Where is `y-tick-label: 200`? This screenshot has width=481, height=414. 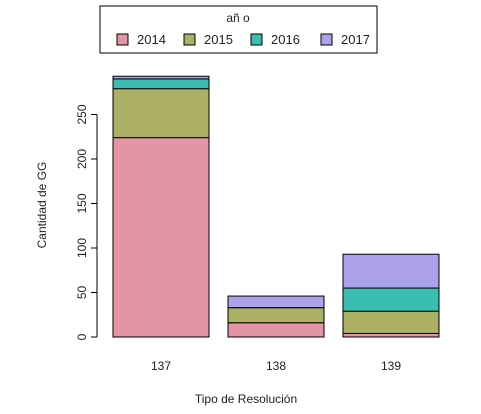
y-tick-label: 200 is located at coordinates (82, 159).